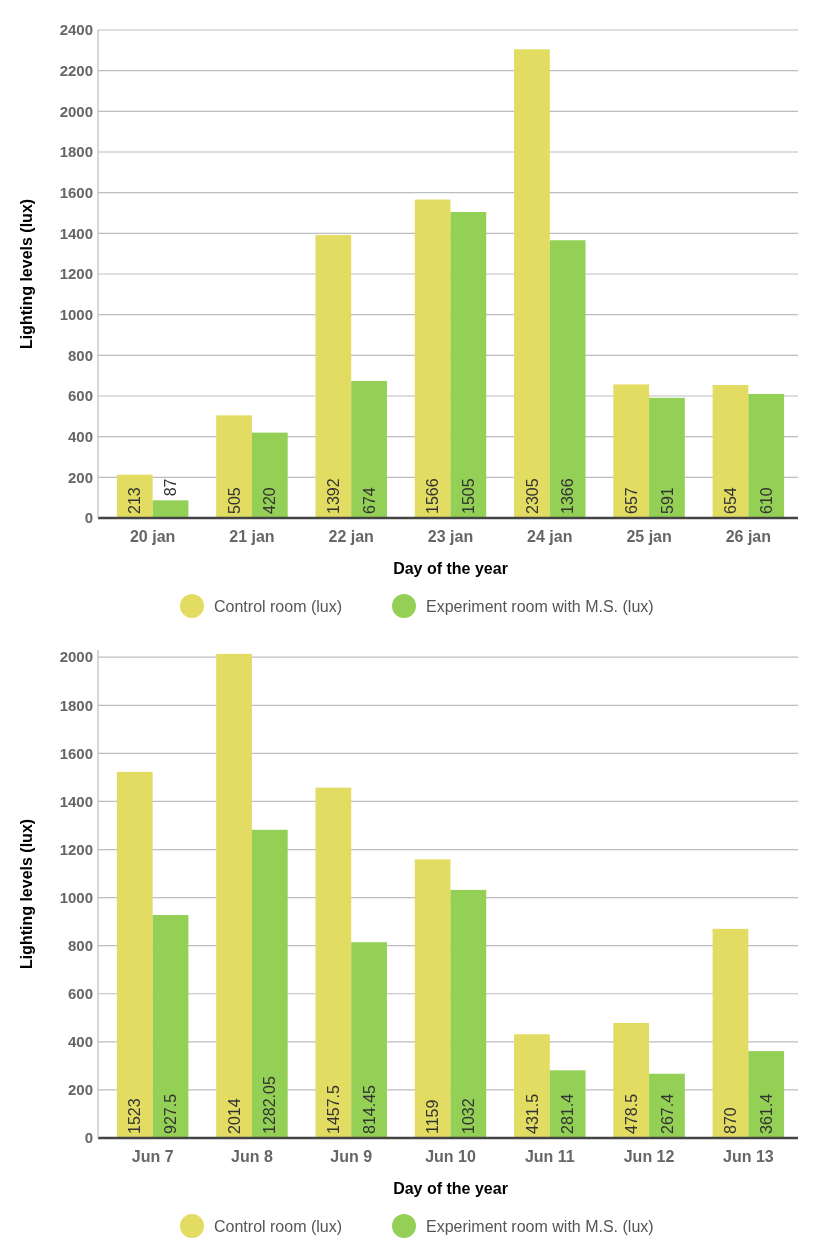 The width and height of the screenshot is (816, 1258). Describe the element at coordinates (766, 1113) in the screenshot. I see `data-label: 361.4` at that location.